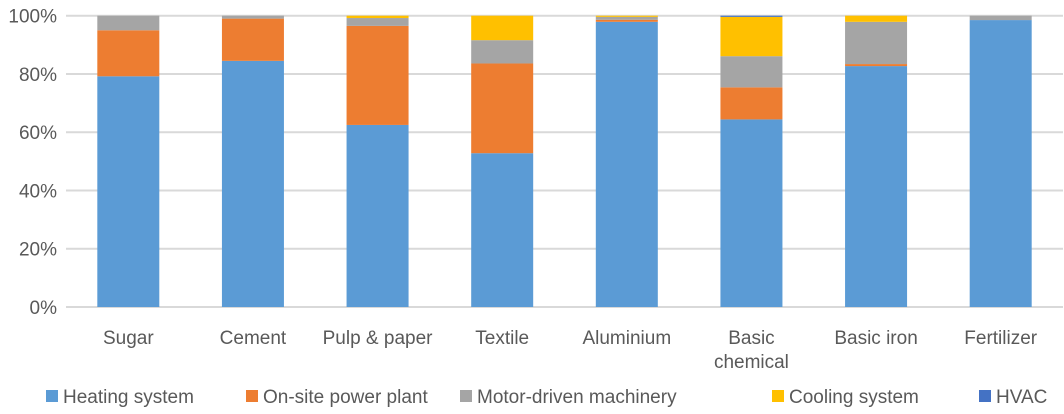 The height and width of the screenshot is (414, 1064). Describe the element at coordinates (38, 250) in the screenshot. I see `y-tick-label: 20%` at that location.